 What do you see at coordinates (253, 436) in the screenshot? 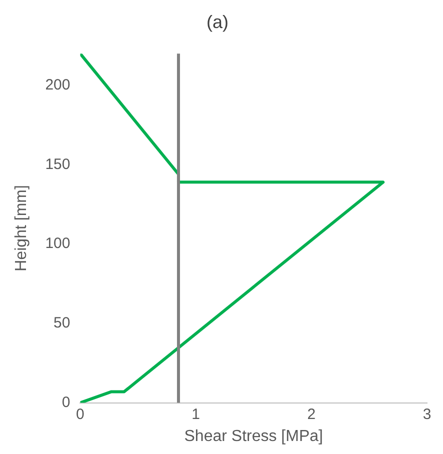
I see `x-axis-title: Shear Stress [MPa]` at bounding box center [253, 436].